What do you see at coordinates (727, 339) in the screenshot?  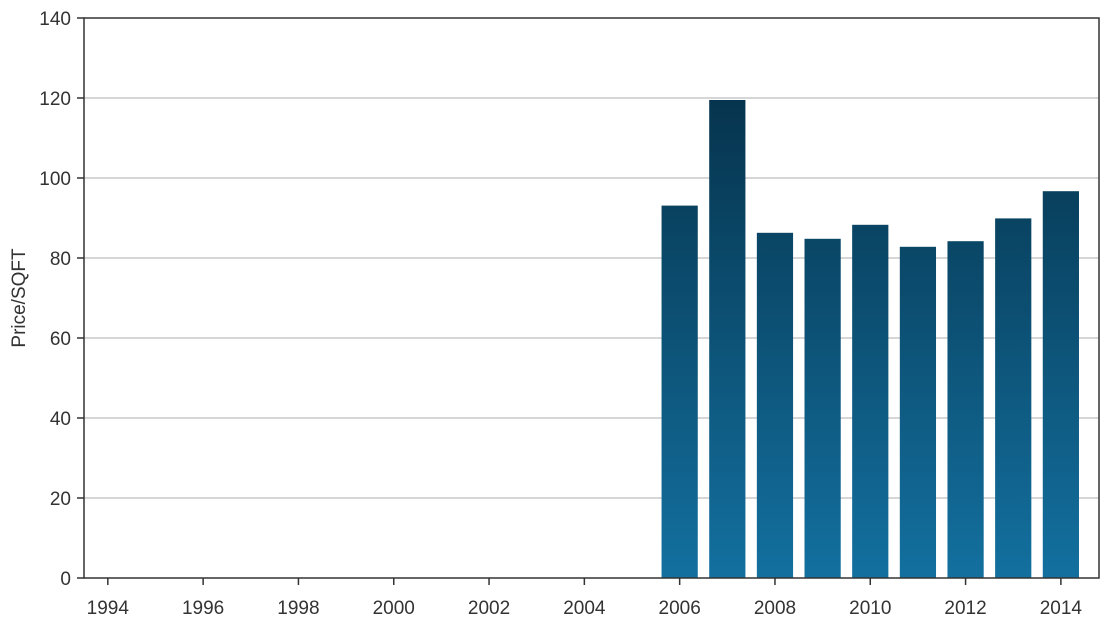 I see `bar-2007` at bounding box center [727, 339].